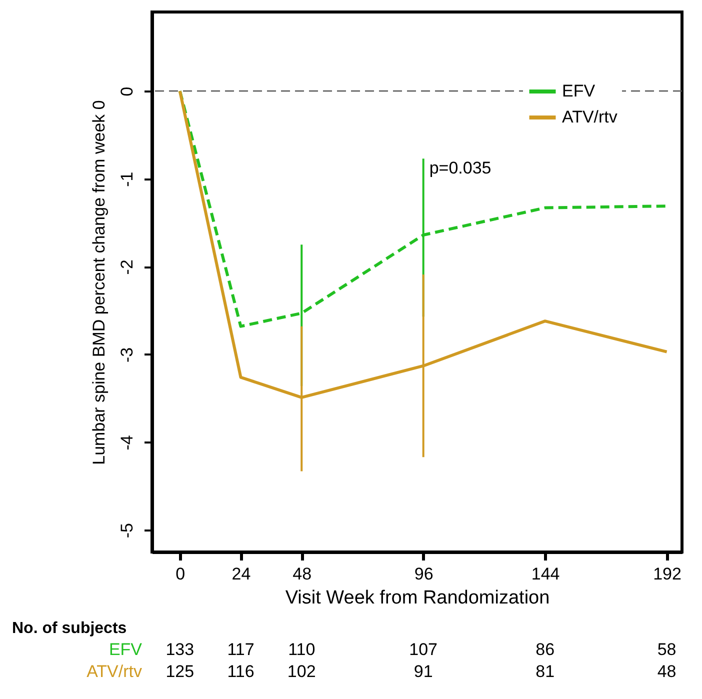  Describe the element at coordinates (579, 91) in the screenshot. I see `legend-label: EFV` at that location.